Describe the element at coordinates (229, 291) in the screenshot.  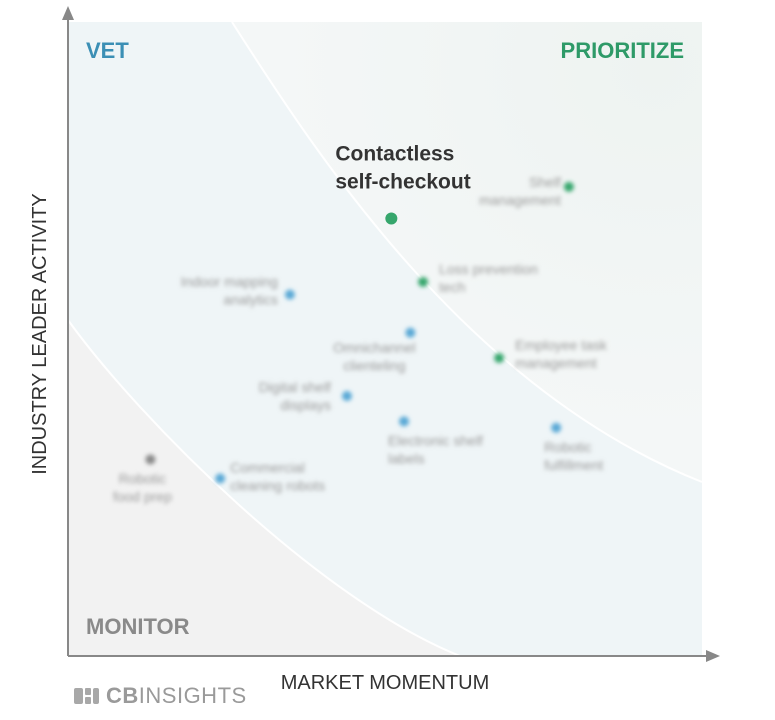
I see `point-label: Indoor mapping analytics` at that location.